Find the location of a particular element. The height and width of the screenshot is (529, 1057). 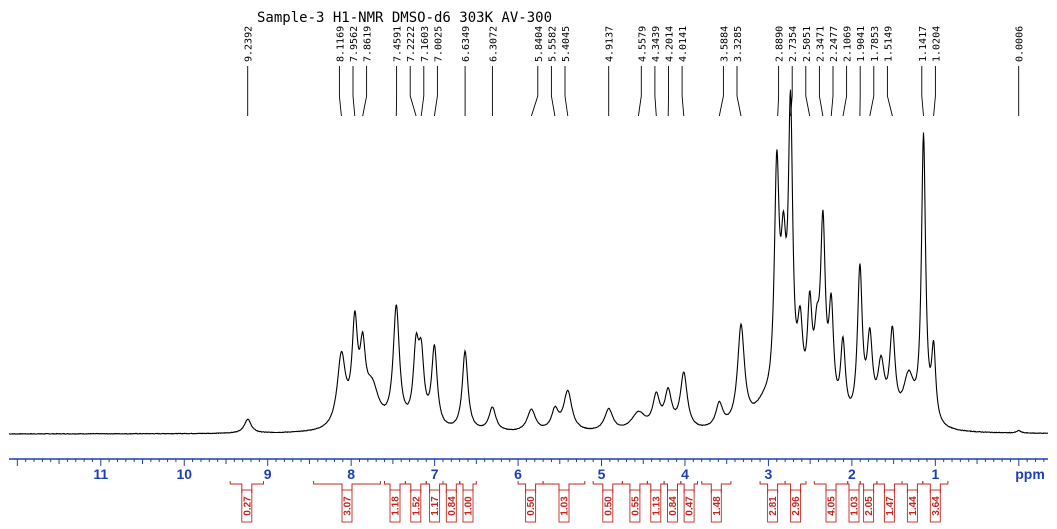

integral-value: 2.96 is located at coordinates (796, 506).